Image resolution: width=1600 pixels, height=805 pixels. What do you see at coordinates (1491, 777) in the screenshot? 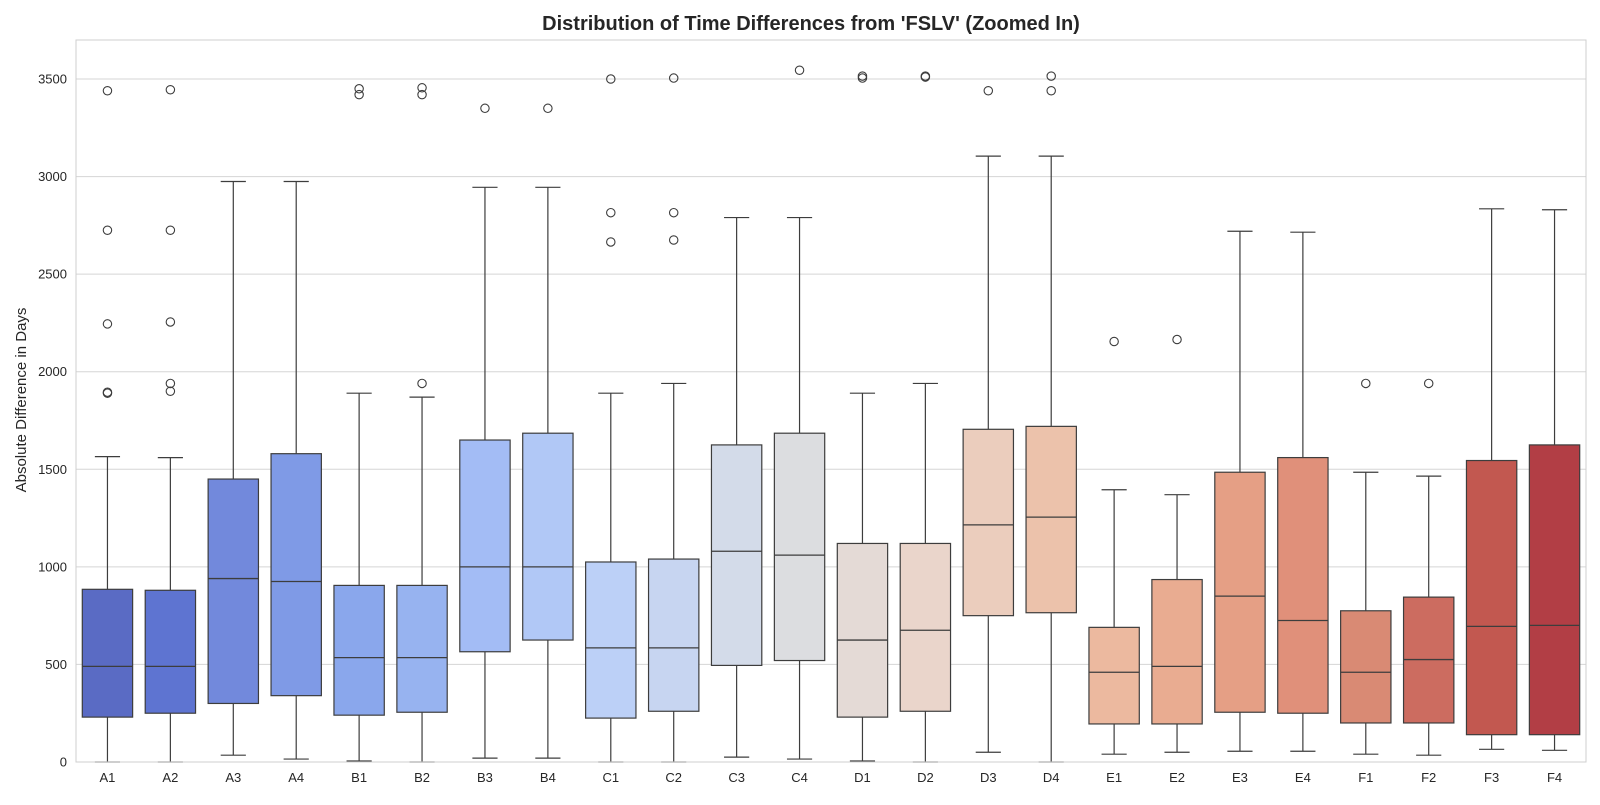
I see `x-tick-label: F3` at bounding box center [1491, 777].